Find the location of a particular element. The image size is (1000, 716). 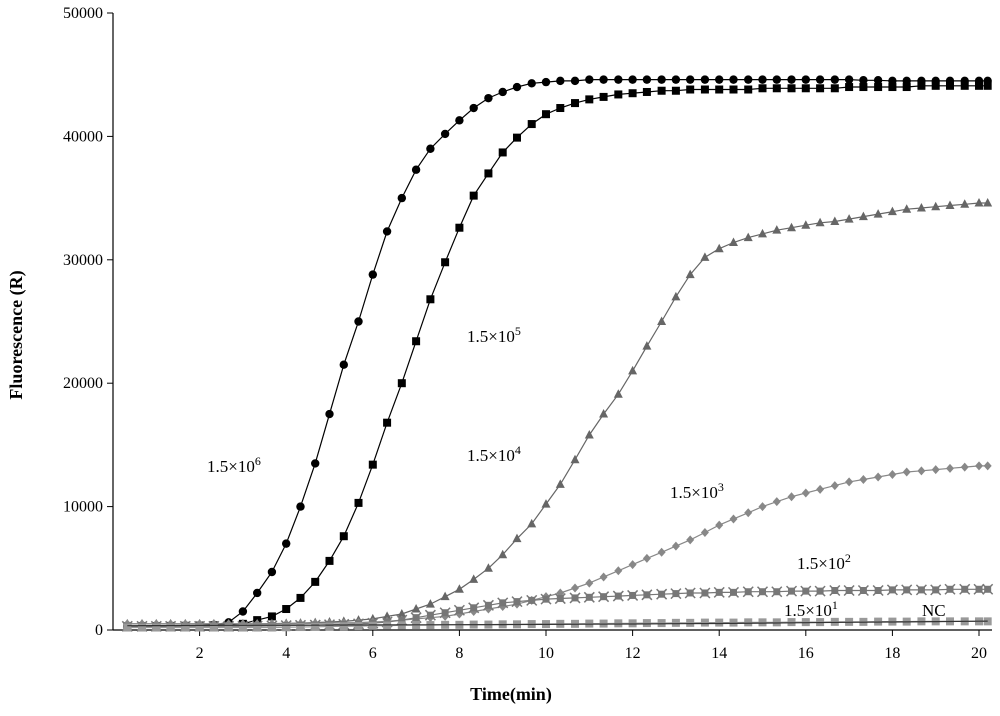

y-tick-label: 50000 is located at coordinates (83, 13).